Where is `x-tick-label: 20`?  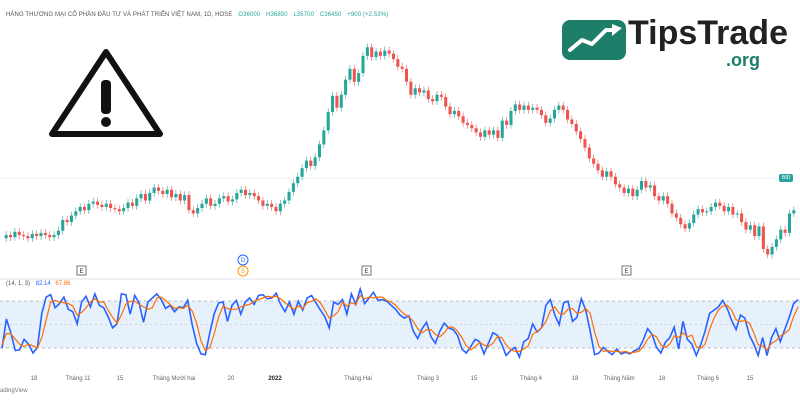 x-tick-label: 20 is located at coordinates (231, 379).